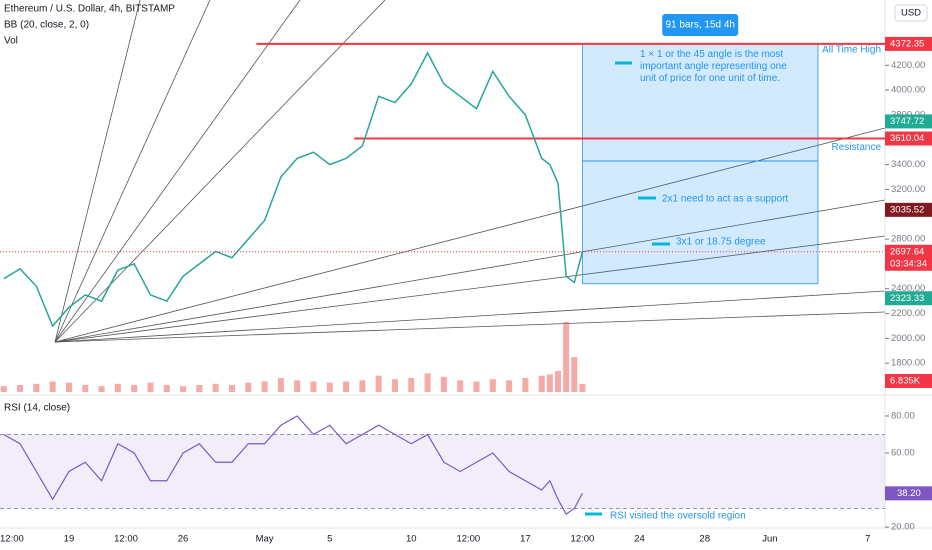 The height and width of the screenshot is (550, 932). I want to click on y-tick-label: 4000.00, so click(908, 90).